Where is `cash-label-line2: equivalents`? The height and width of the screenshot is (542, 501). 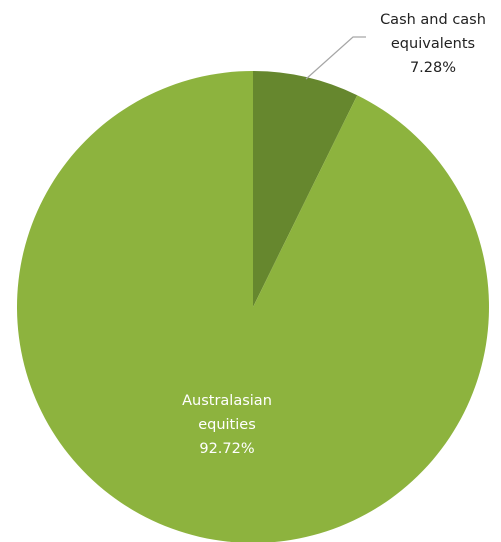
cash-label-line2: equivalents is located at coordinates (433, 44).